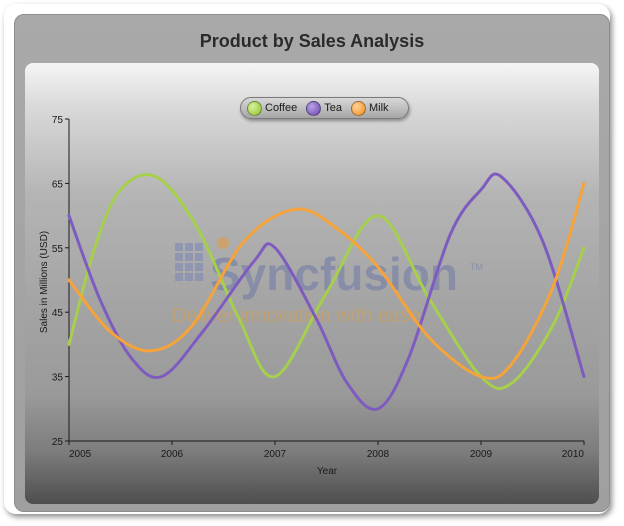 The height and width of the screenshot is (526, 624). Describe the element at coordinates (58, 249) in the screenshot. I see `y-tick-label: 55` at that location.